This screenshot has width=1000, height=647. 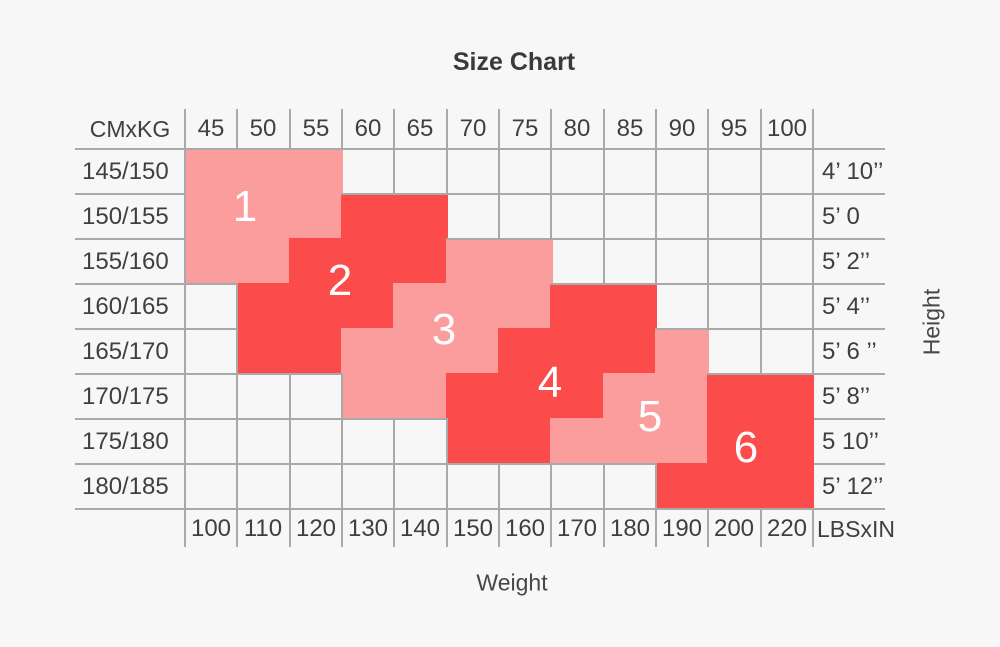 What do you see at coordinates (130, 128) in the screenshot?
I see `unit-corner-cmxkg: CMxKG` at bounding box center [130, 128].